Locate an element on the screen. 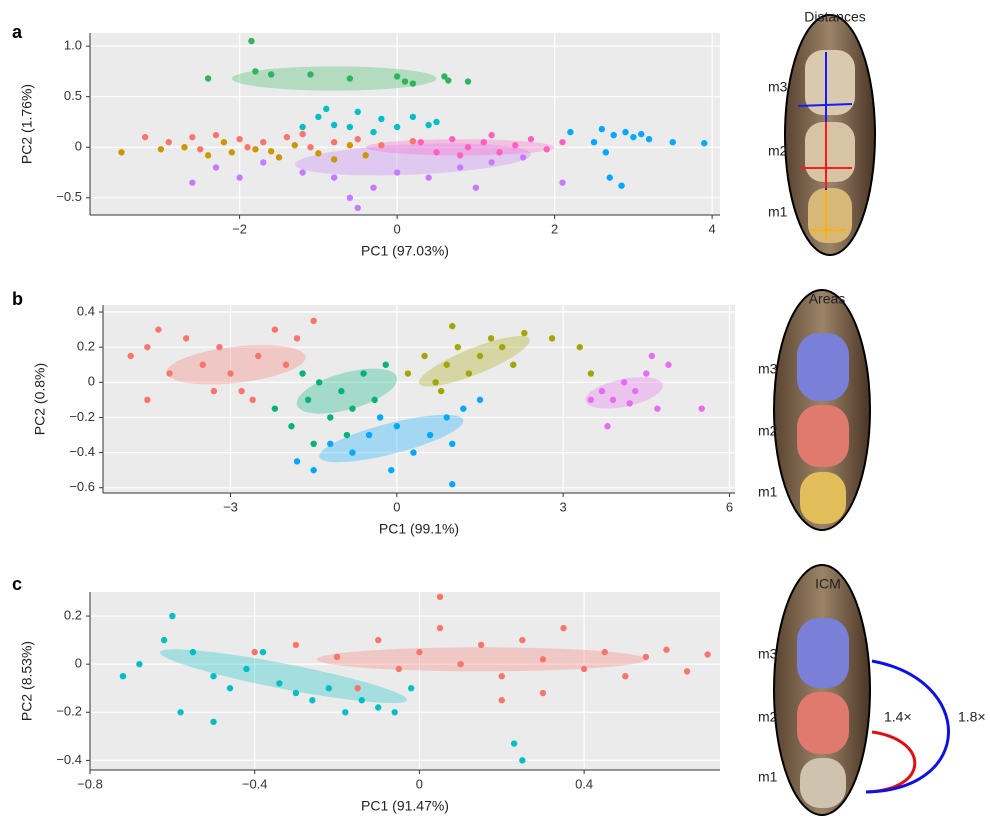 This screenshot has width=990, height=826. y-tick-label: 0 is located at coordinates (91, 381).